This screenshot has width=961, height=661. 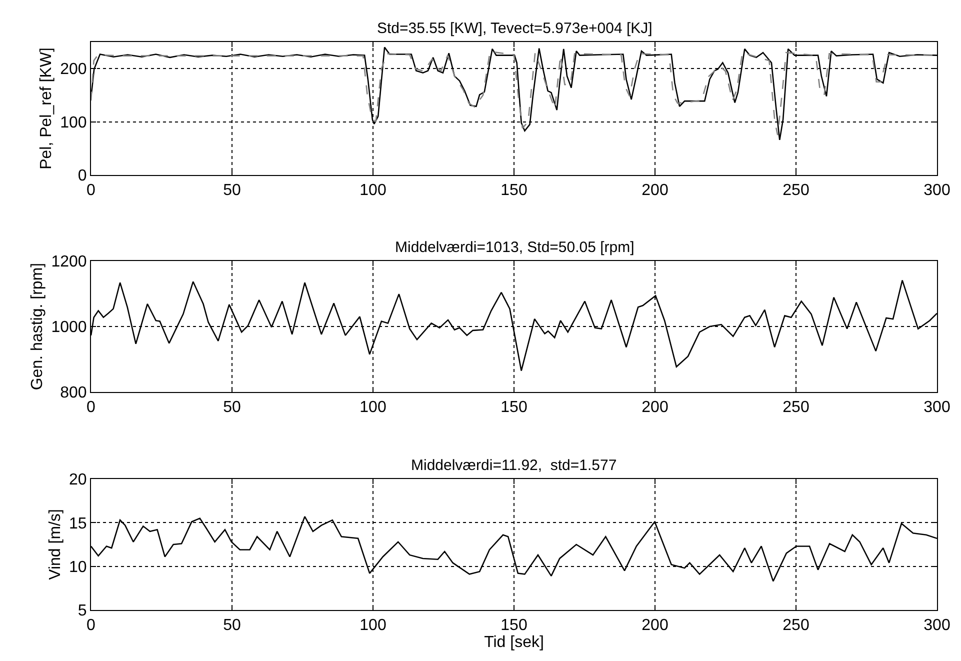 What do you see at coordinates (69, 327) in the screenshot?
I see `y-tick-label: 1000` at bounding box center [69, 327].